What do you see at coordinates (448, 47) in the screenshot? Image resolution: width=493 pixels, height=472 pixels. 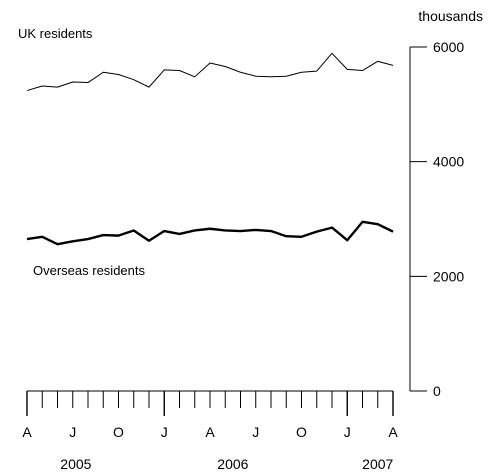 I see `y-tick-label-6000: 6000` at bounding box center [448, 47].